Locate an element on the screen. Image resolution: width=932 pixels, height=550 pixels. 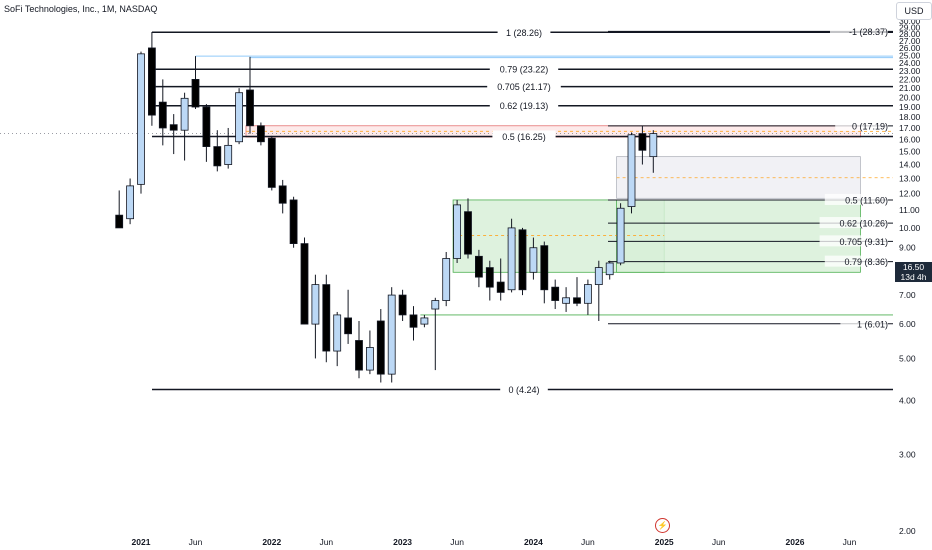
fib-level-label: 1 (28.26) is located at coordinates (524, 33).